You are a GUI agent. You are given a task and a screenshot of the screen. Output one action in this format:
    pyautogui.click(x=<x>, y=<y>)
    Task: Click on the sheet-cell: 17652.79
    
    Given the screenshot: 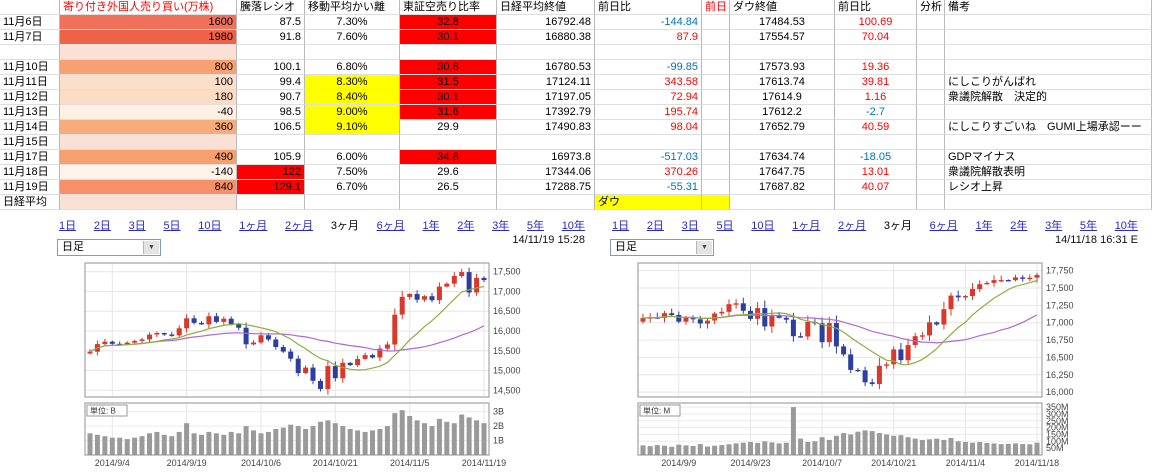 What is the action you would take?
    pyautogui.click(x=782, y=127)
    